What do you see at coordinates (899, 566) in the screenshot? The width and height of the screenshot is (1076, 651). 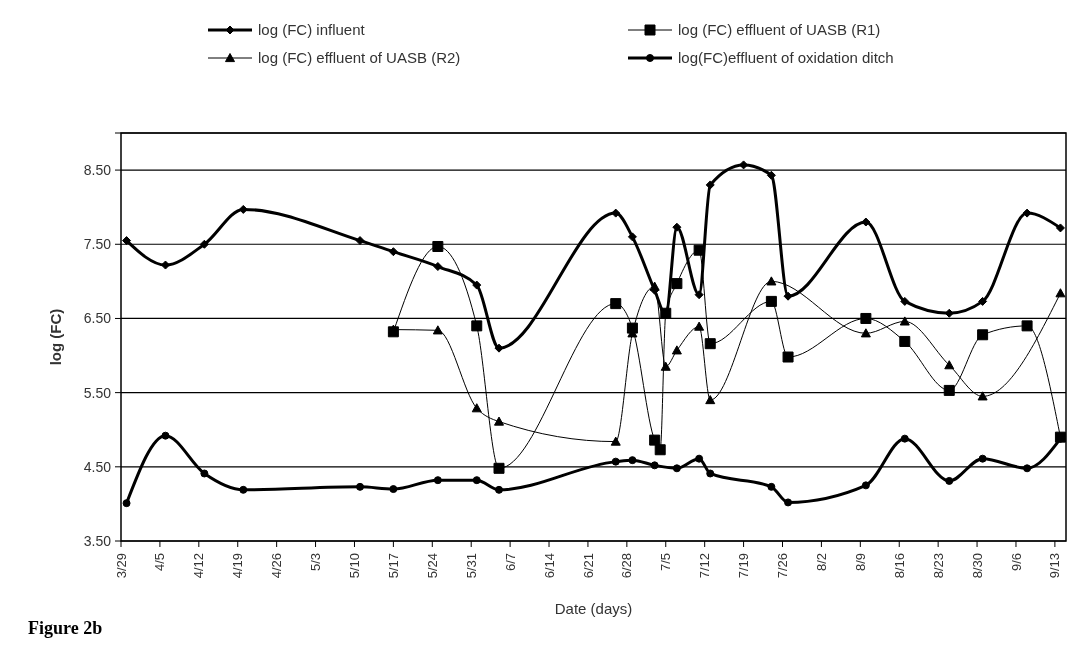 I see `x-tick-label: 8/16` at bounding box center [899, 566].